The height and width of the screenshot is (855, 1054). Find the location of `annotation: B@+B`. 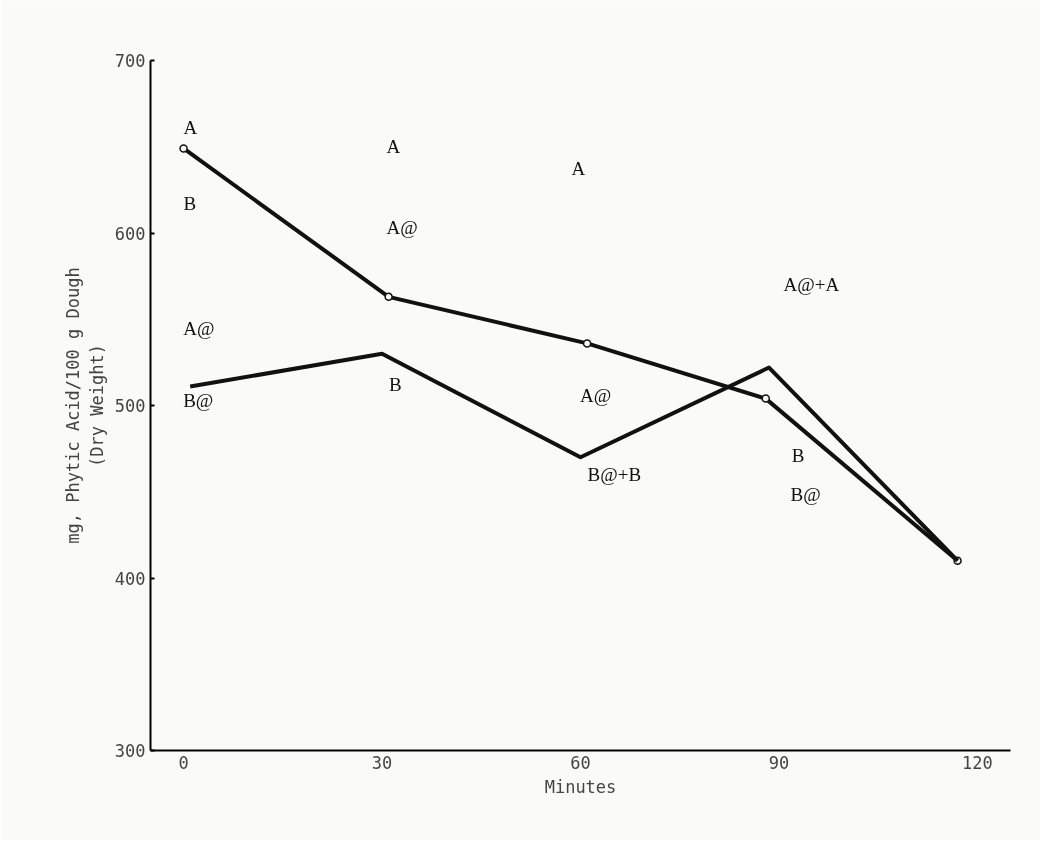

annotation: B@+B is located at coordinates (614, 474).